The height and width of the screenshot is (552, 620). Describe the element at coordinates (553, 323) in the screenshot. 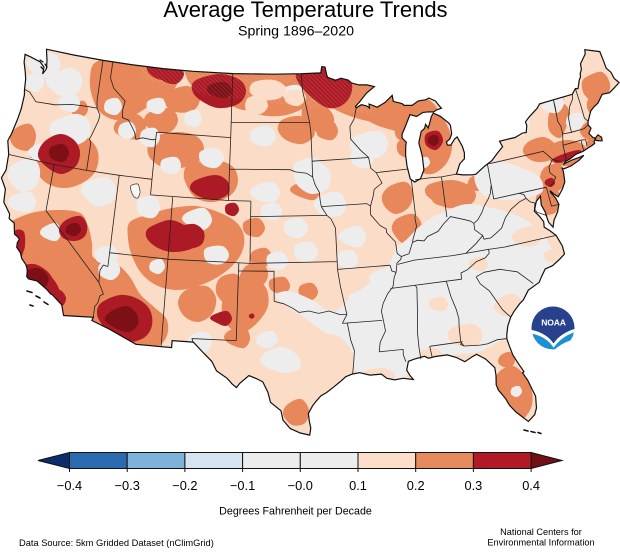

I see `svg-text: NOAA` at that location.